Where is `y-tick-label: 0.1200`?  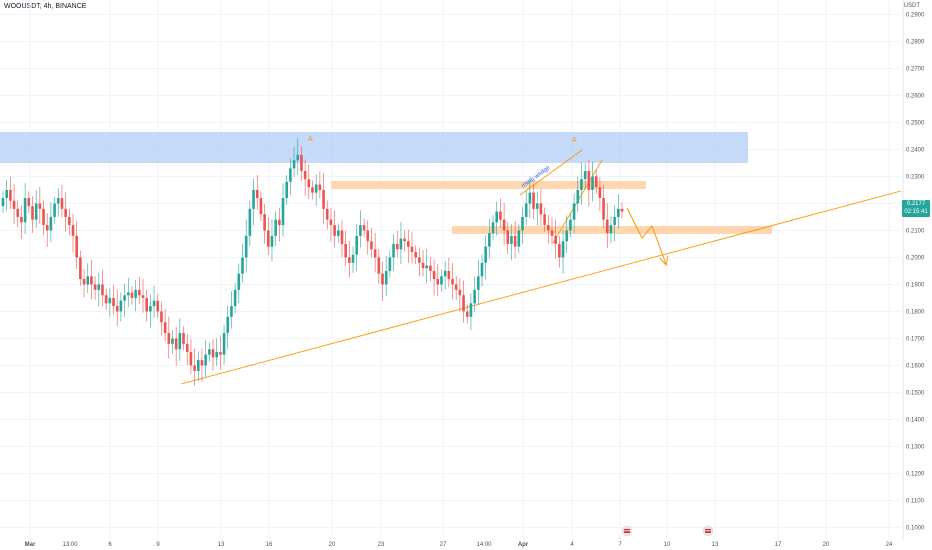
y-tick-label: 0.1200 is located at coordinates (915, 474).